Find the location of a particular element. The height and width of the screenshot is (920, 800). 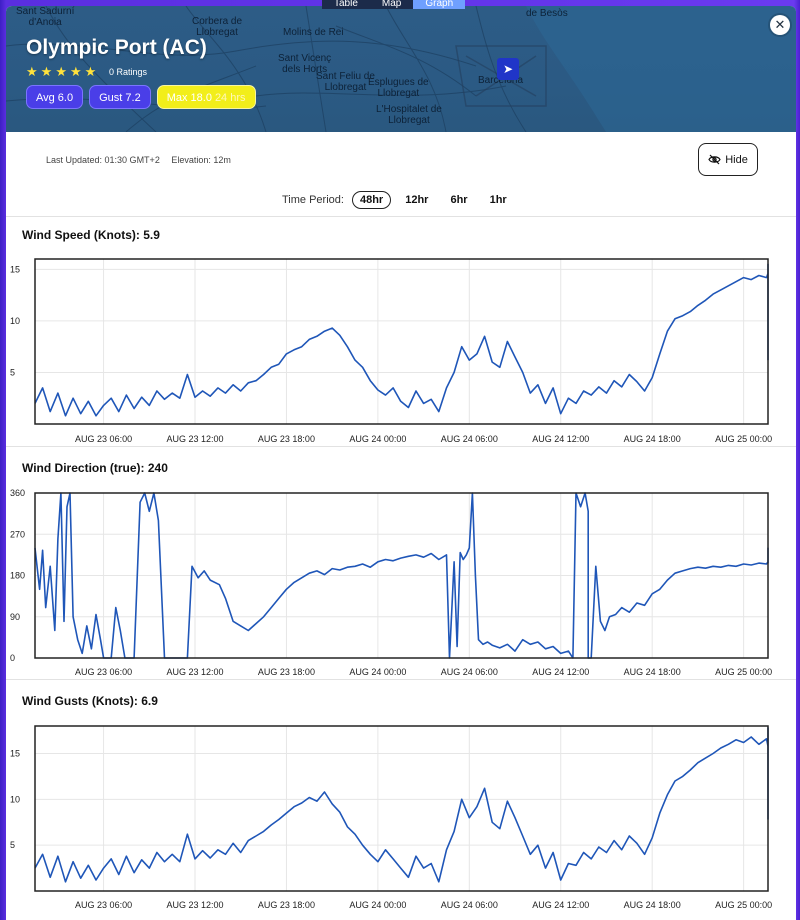

map-label: Sant Sadurní d'Anoia is located at coordinates (45, 17).